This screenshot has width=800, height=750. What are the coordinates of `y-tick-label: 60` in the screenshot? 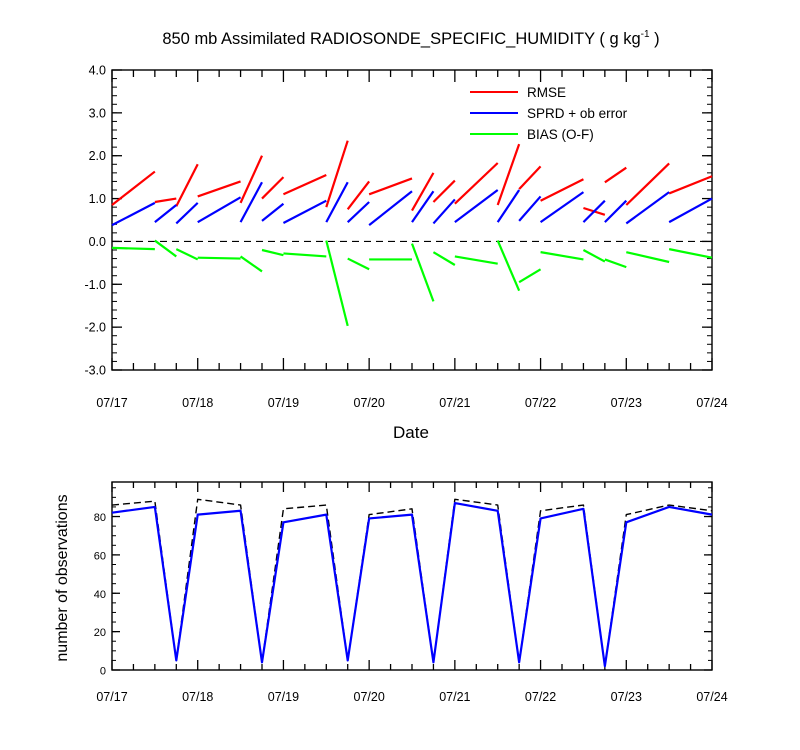 It's located at (100, 556).